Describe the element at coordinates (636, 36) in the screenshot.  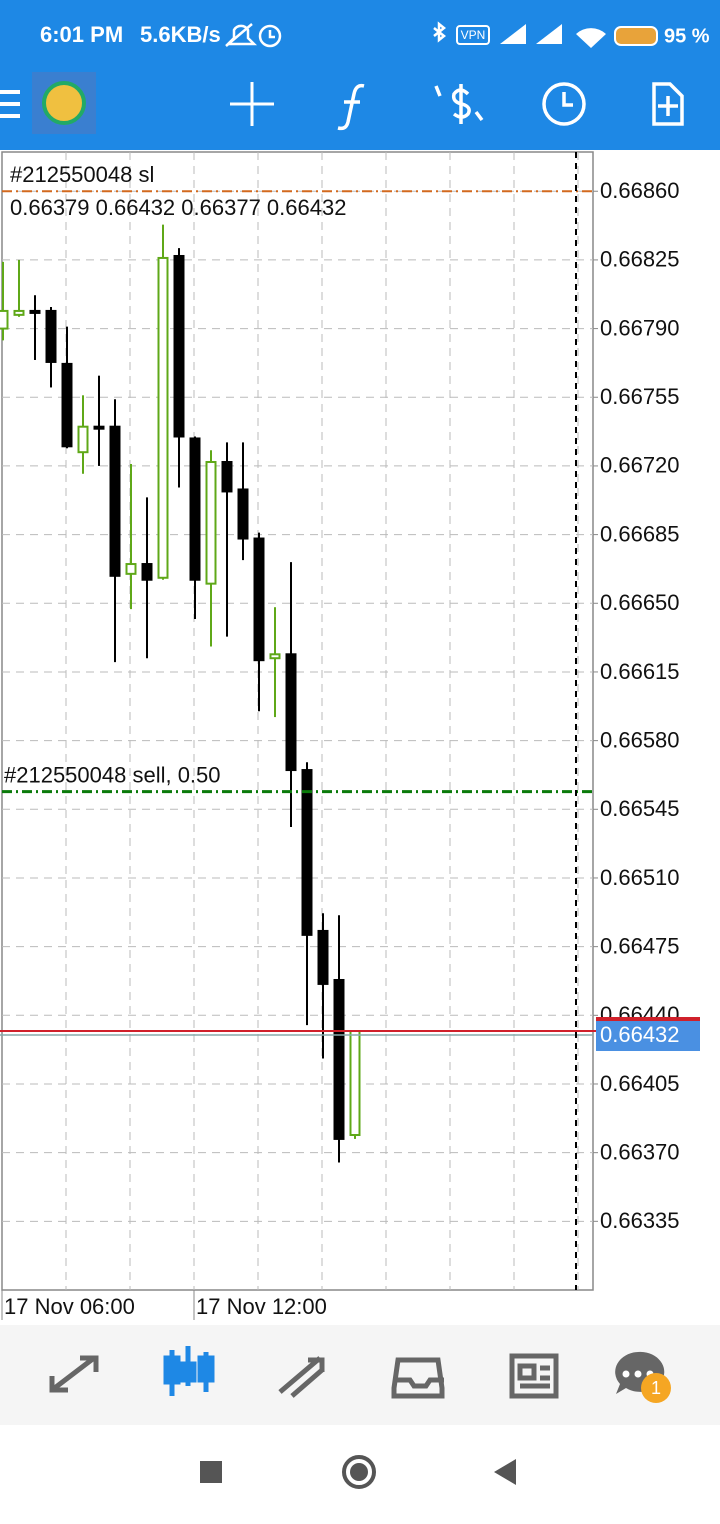
I see `battery-icon` at that location.